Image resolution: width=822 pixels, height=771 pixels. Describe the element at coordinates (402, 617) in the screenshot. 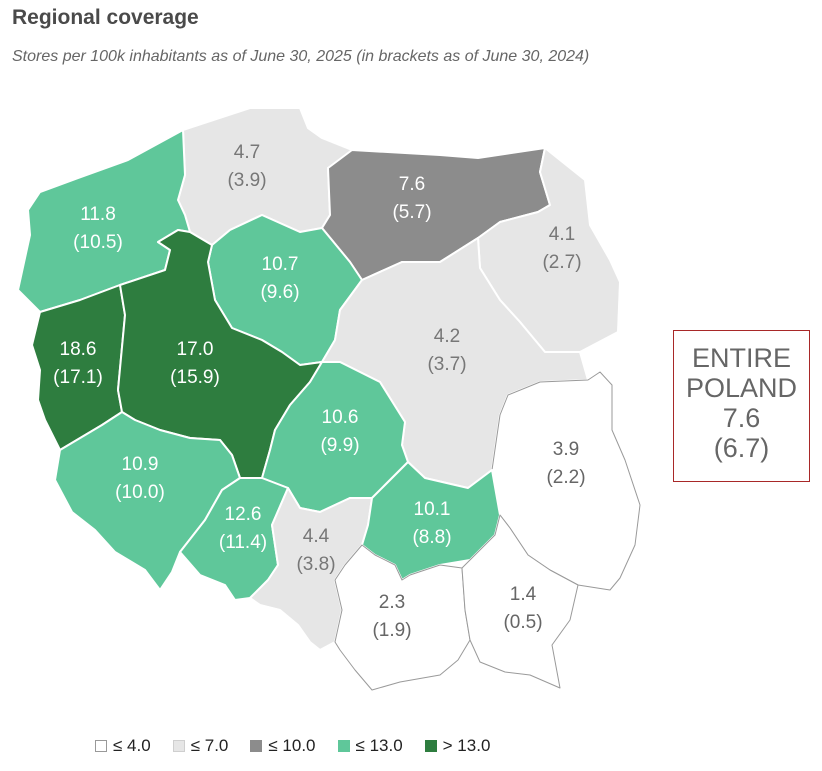

I see `region-malopolskie` at that location.